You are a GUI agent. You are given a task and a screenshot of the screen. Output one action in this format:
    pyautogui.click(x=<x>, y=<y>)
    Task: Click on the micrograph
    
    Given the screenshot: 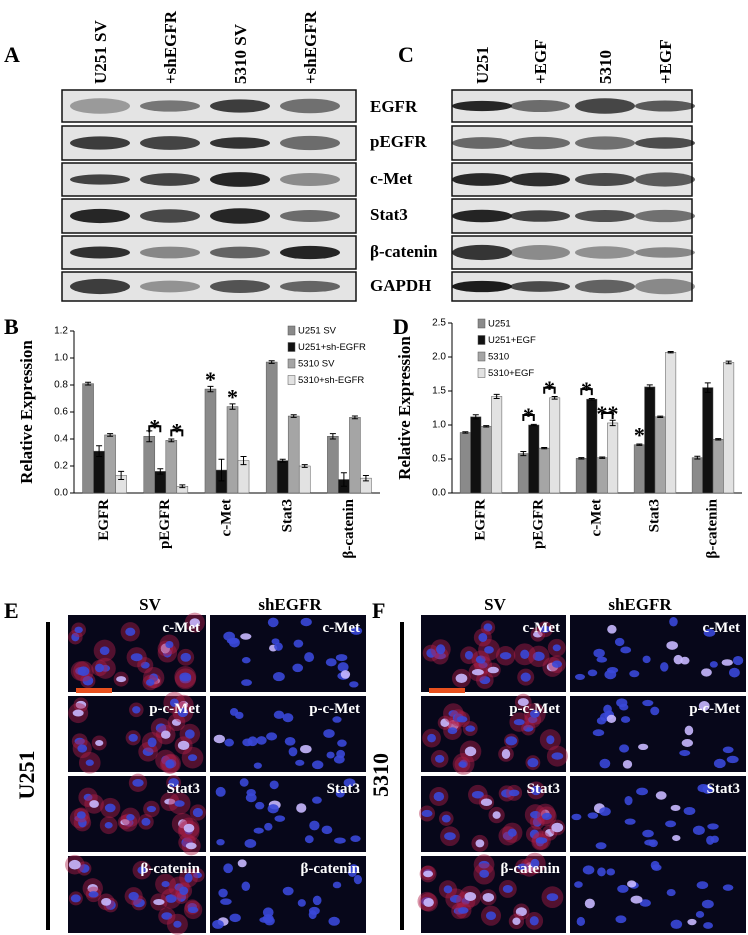 What is the action you would take?
    pyautogui.click(x=493, y=734)
    